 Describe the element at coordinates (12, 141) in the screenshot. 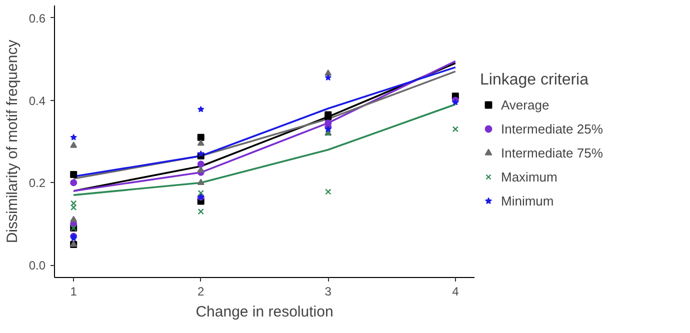

I see `y-axis-title: Dissimilarity of motif frequency` at that location.